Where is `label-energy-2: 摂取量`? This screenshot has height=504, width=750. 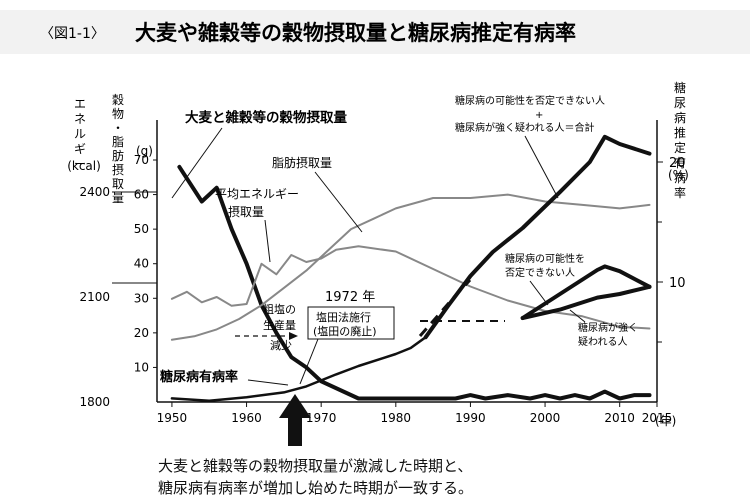
label-energy-2: 摂取量 is located at coordinates (246, 211).